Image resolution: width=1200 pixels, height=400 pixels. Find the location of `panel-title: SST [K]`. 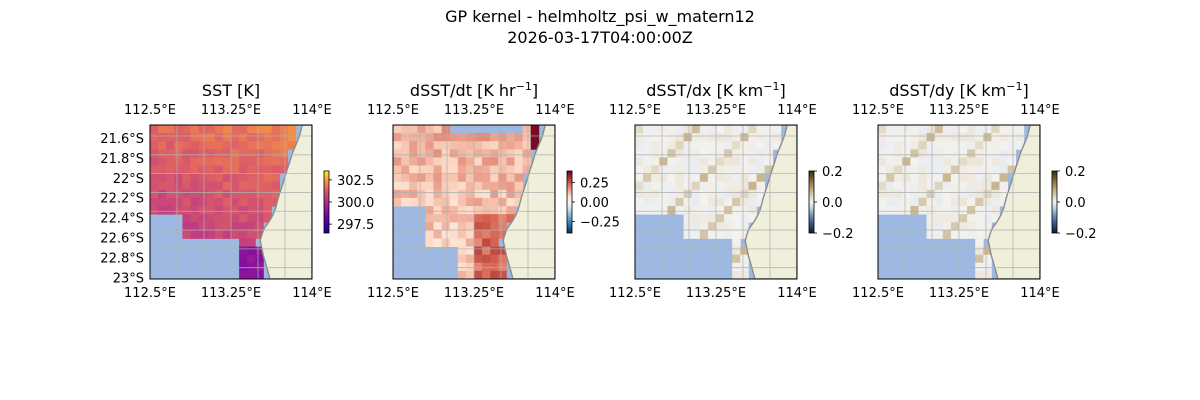

panel-title: SST [K] is located at coordinates (231, 90).